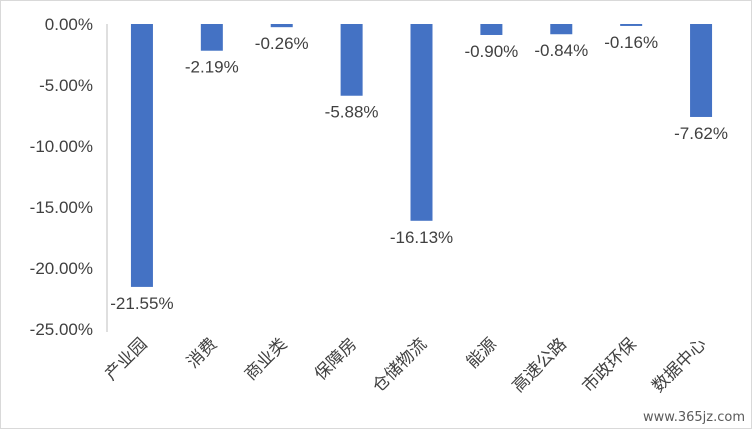  Describe the element at coordinates (421, 237) in the screenshot. I see `data-label: -16.13%` at that location.